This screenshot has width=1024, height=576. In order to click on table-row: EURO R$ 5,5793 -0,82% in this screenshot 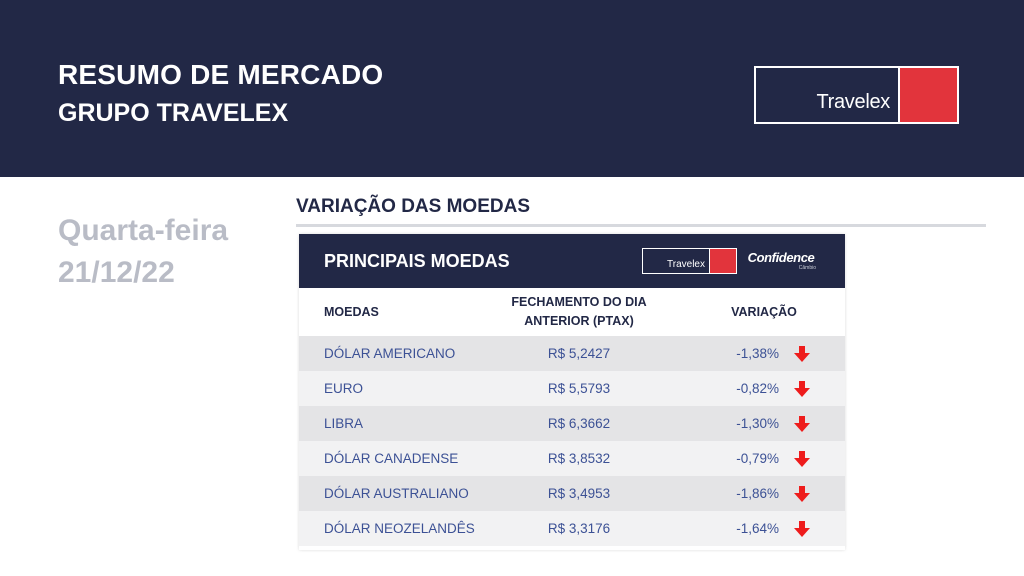, I will do `click(572, 388)`.